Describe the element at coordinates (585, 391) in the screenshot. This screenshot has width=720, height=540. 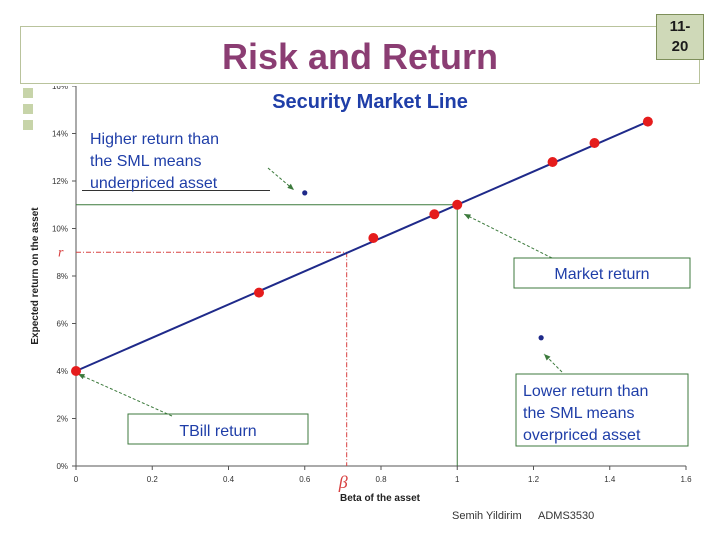
I see `overpriced-text: Lower return than` at that location.